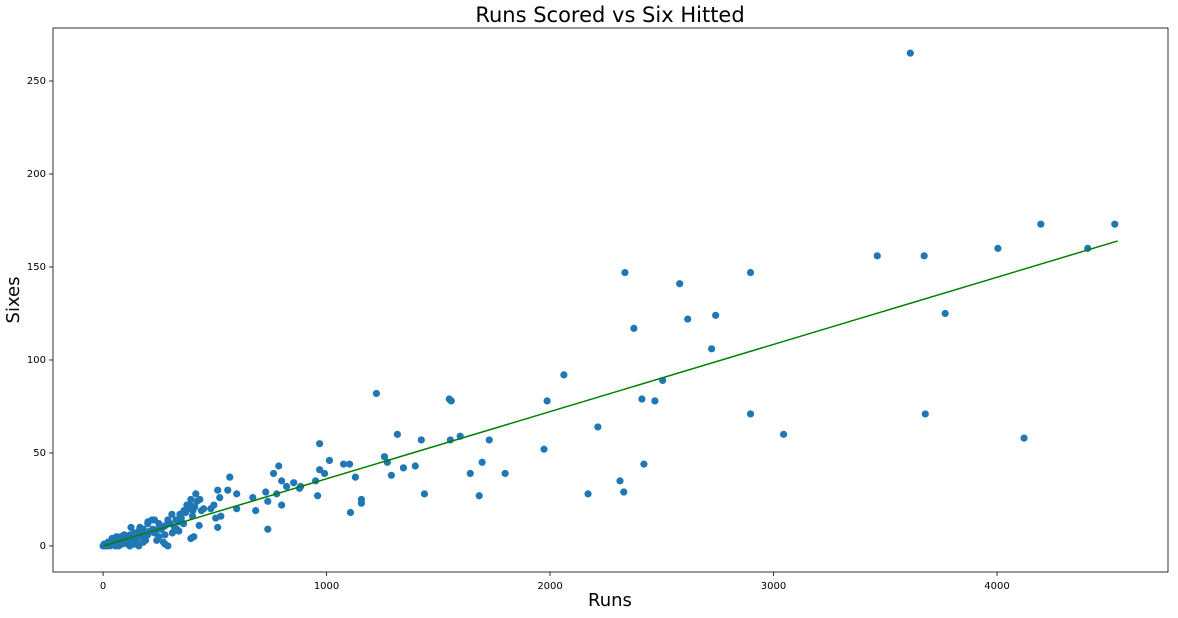 The height and width of the screenshot is (618, 1178). I want to click on x-tick-label: 3000, so click(773, 586).